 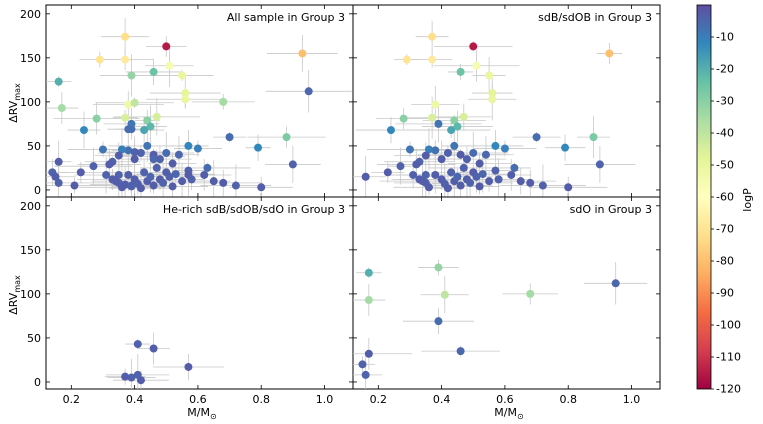 What do you see at coordinates (34, 338) in the screenshot?
I see `y-tick-label: 50` at bounding box center [34, 338].